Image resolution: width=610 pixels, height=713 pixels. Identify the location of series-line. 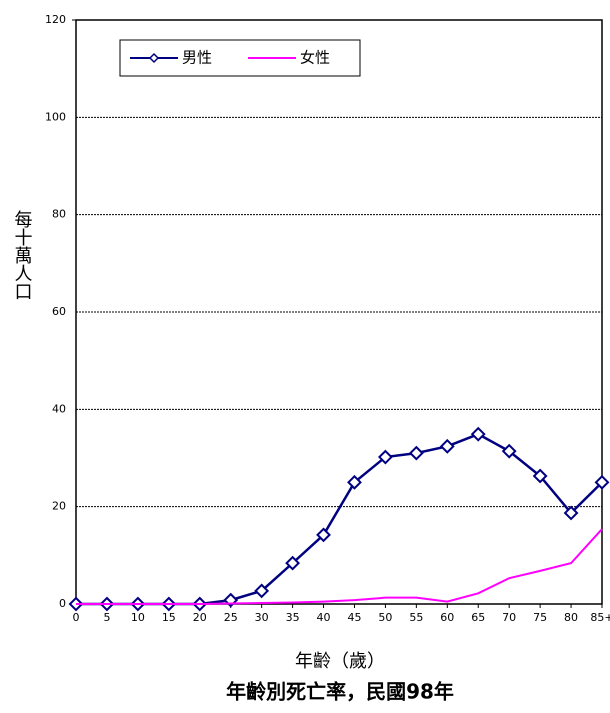
(339, 566).